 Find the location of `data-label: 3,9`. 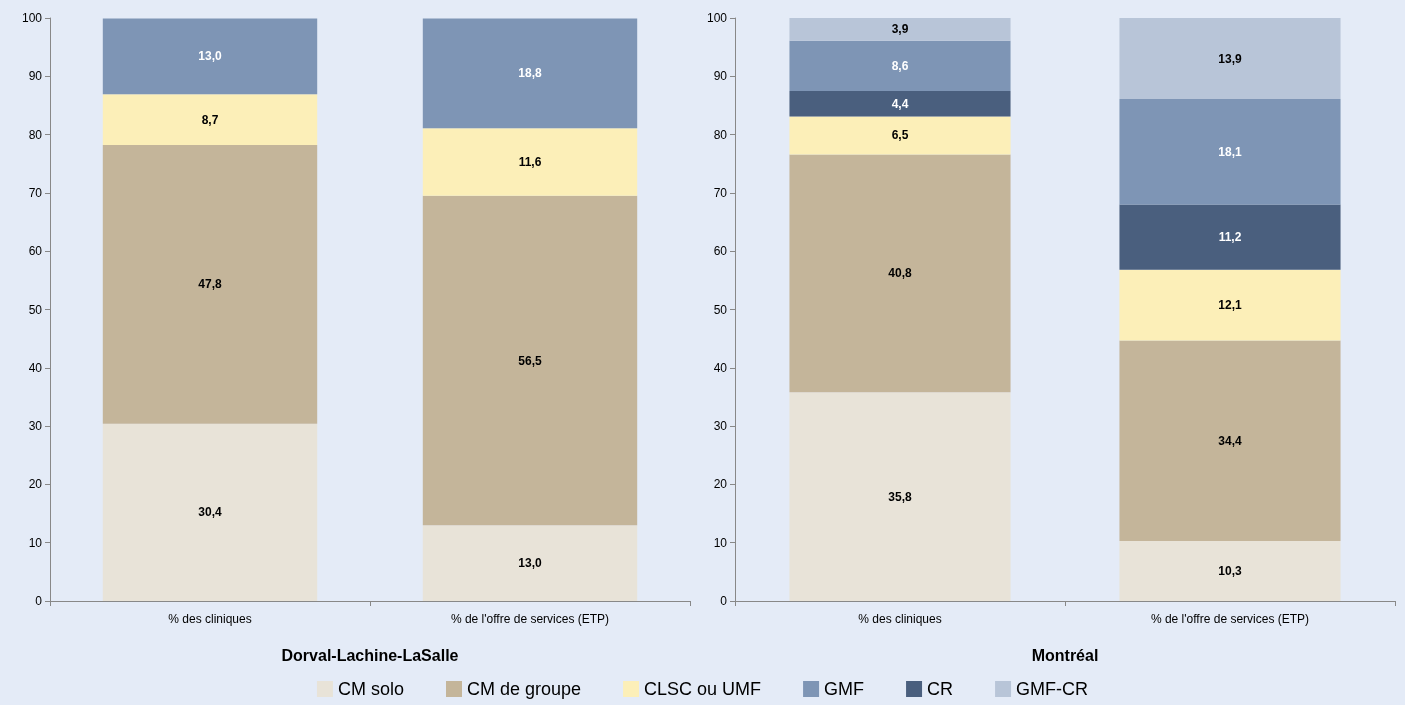

data-label: 3,9 is located at coordinates (900, 29).